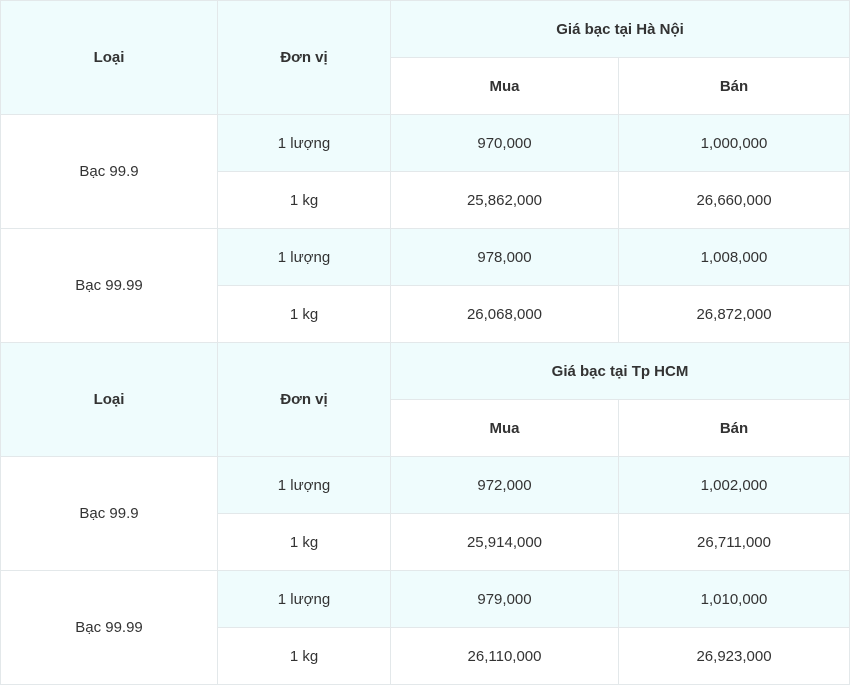 The width and height of the screenshot is (850, 685). I want to click on sell-price-cell: 26,923,000, so click(733, 656).